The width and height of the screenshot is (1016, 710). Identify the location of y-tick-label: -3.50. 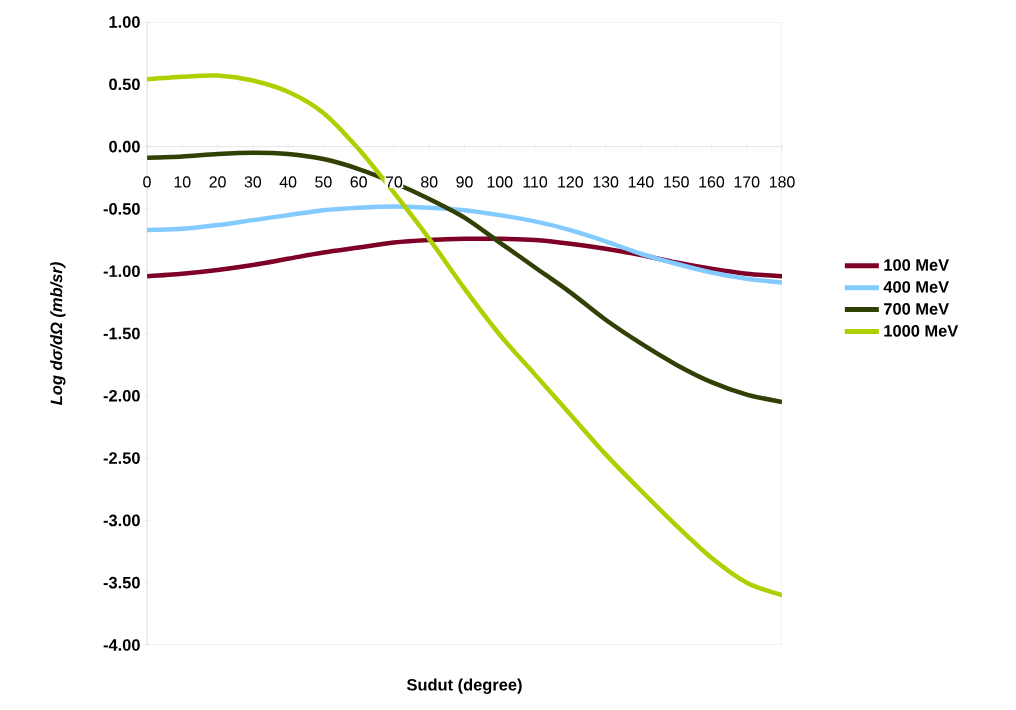
(121, 582).